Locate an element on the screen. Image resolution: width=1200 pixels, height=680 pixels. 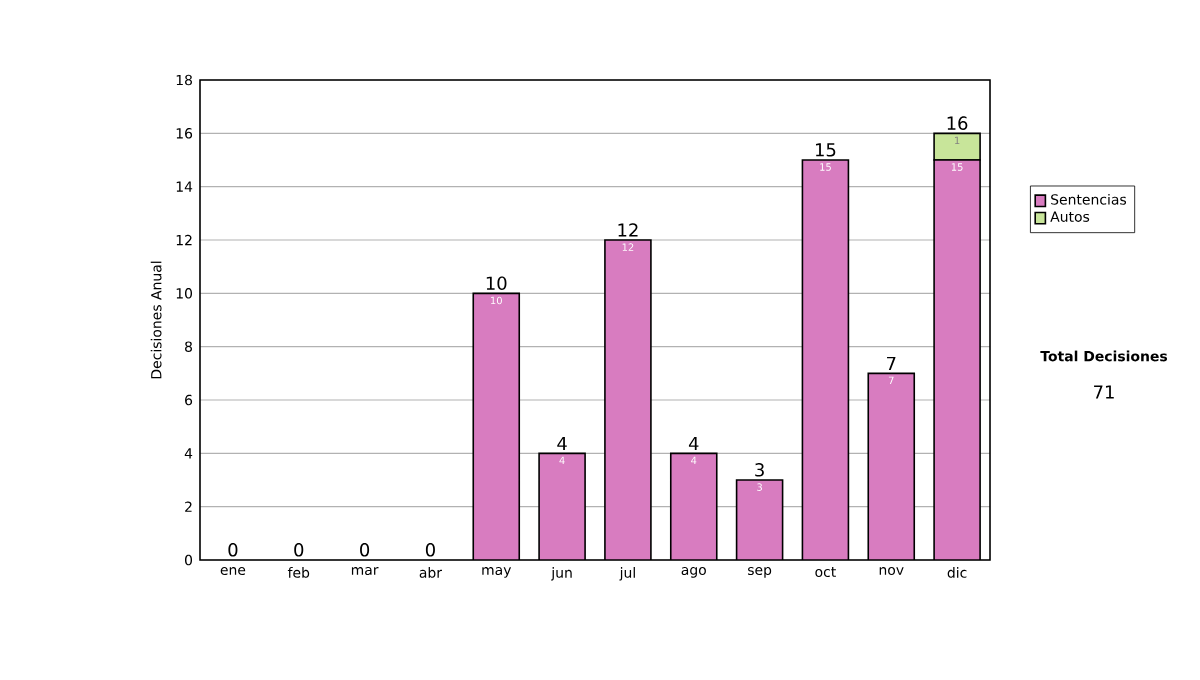
total-label: 7 is located at coordinates (891, 363).